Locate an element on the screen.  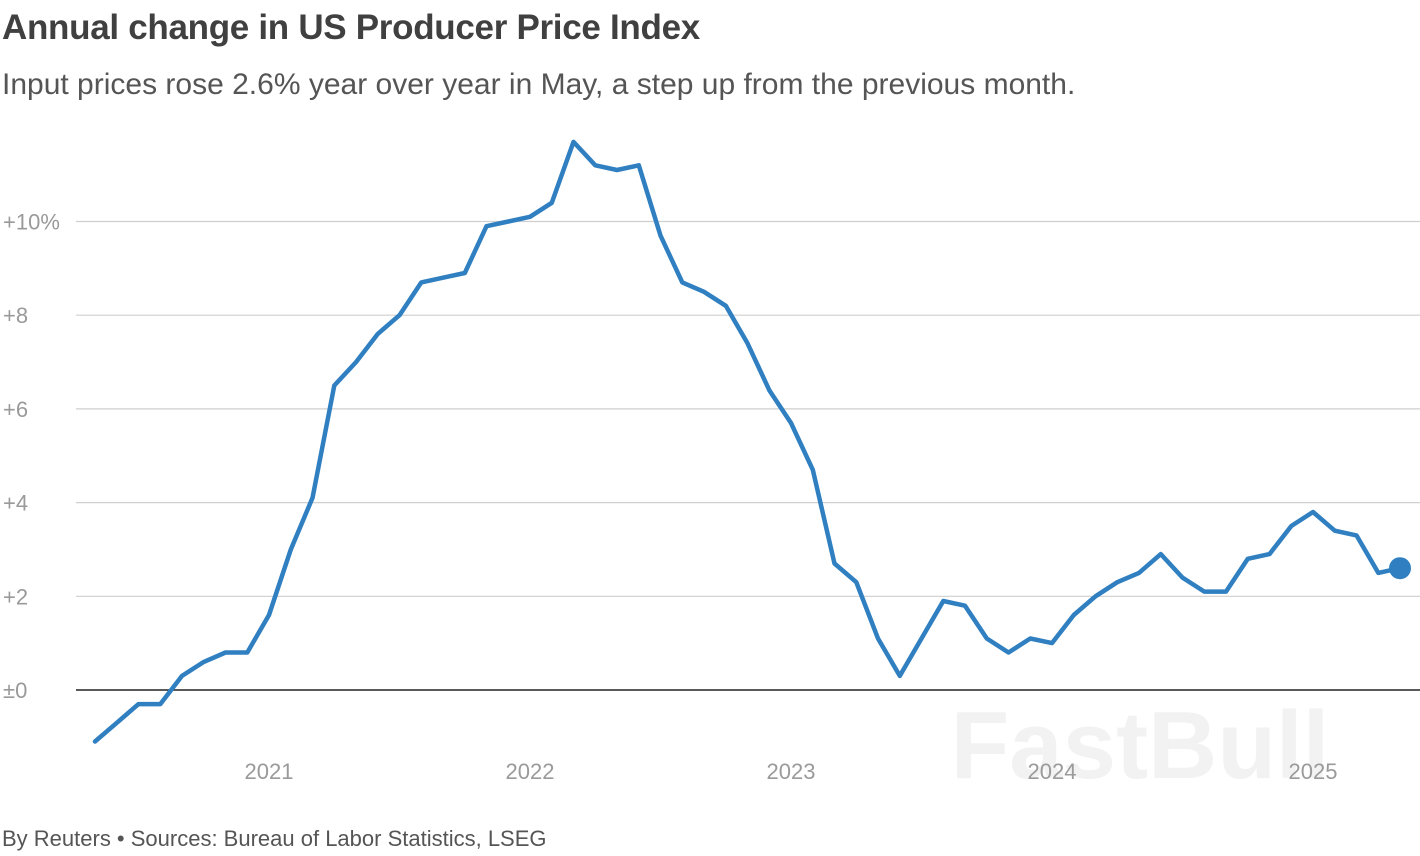
x-tick-label: 2022 is located at coordinates (530, 771).